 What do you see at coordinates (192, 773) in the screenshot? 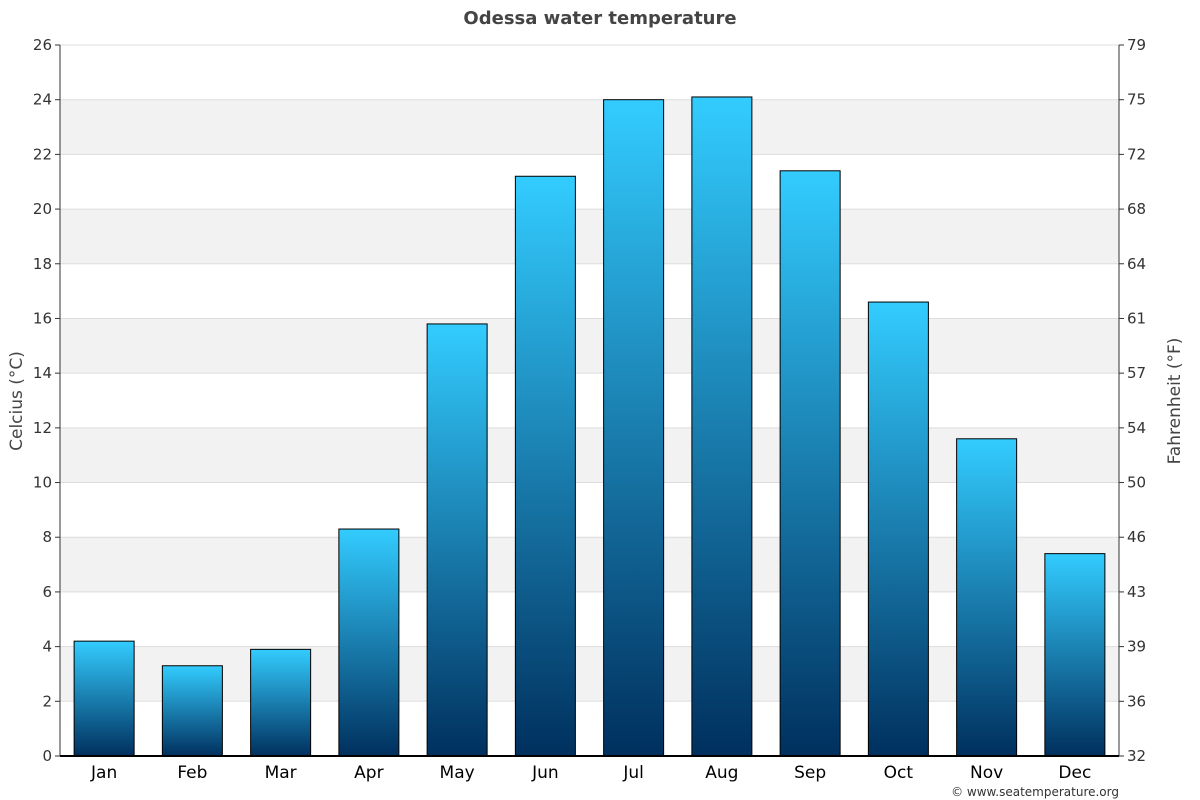
I see `x-tick-label: Feb` at bounding box center [192, 773].